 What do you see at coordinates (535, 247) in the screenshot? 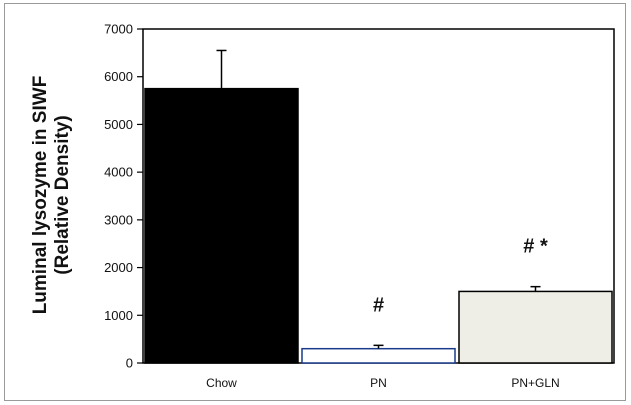
I see `significance-marker: # *` at bounding box center [535, 247].